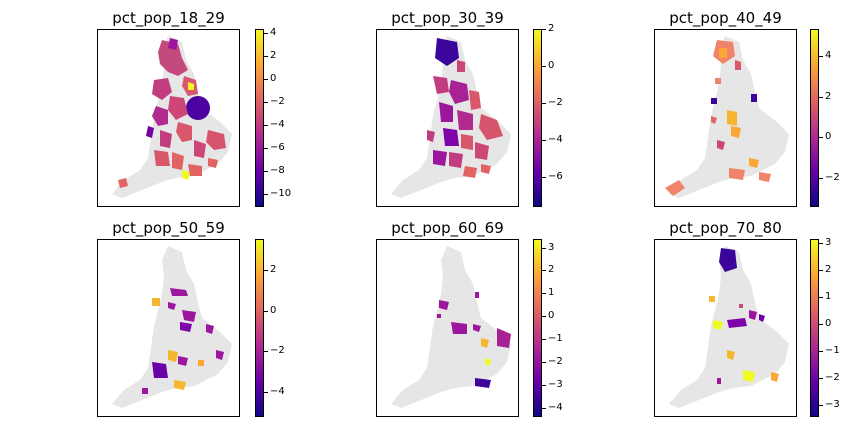 This screenshot has width=864, height=432. I want to click on panel-title: pct_pop_70_80, so click(725, 228).